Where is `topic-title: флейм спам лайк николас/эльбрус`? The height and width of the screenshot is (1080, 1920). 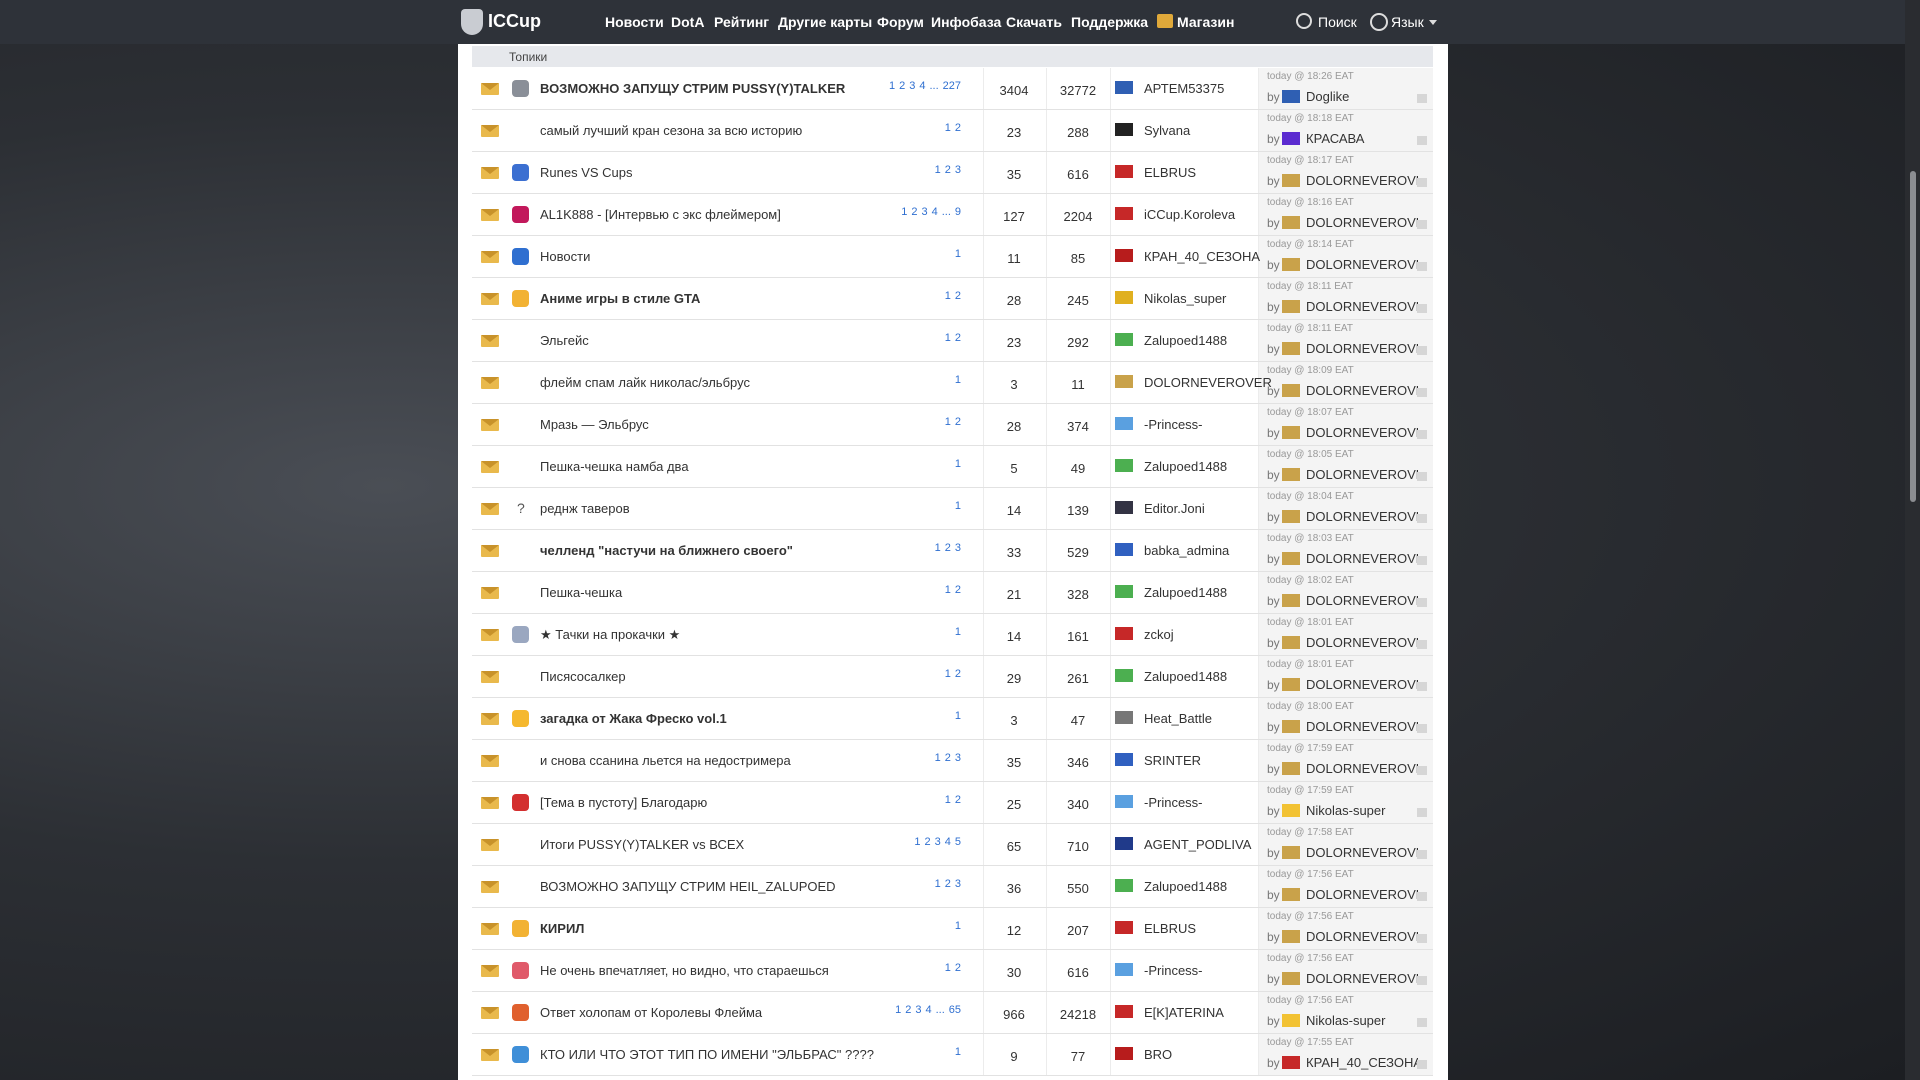 topic-title: флейм спам лайк николас/эльбрус is located at coordinates (645, 382).